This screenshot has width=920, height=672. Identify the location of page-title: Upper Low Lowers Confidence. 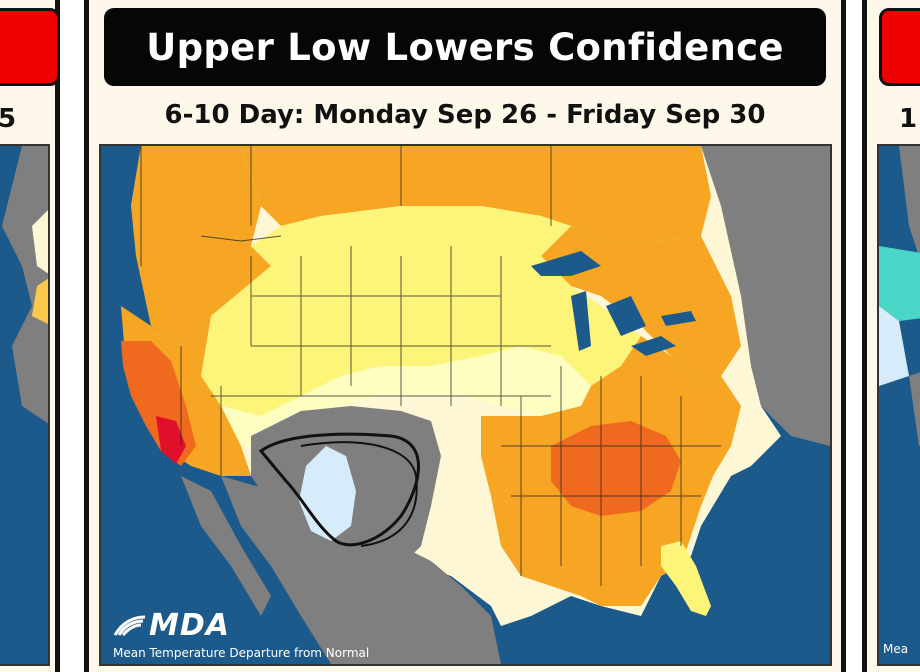
(465, 47).